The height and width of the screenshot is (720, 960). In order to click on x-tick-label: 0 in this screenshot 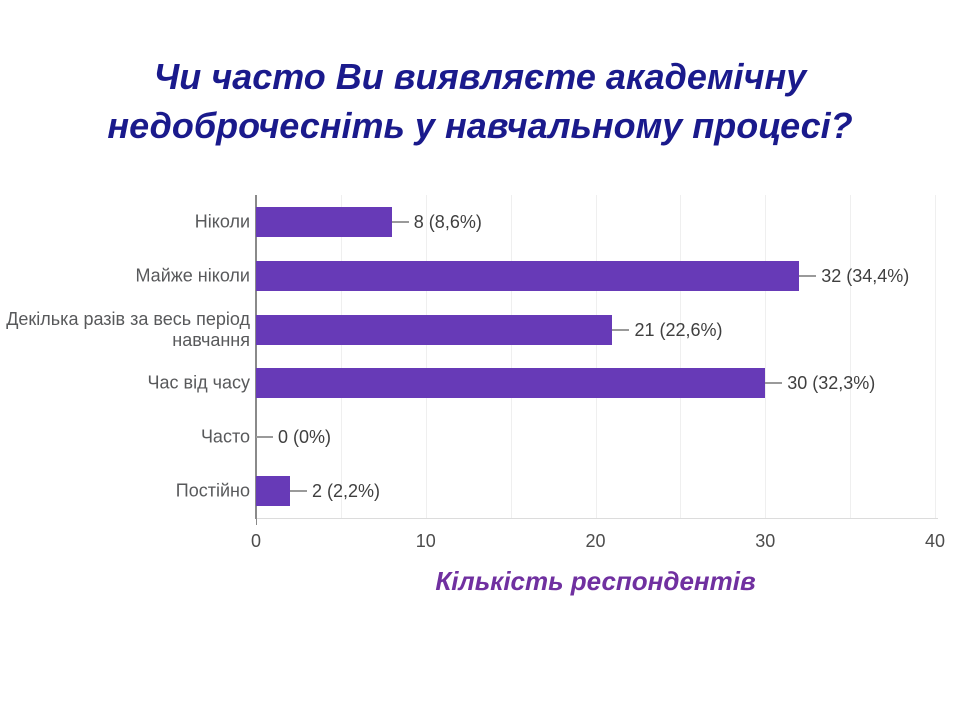, I will do `click(256, 541)`.